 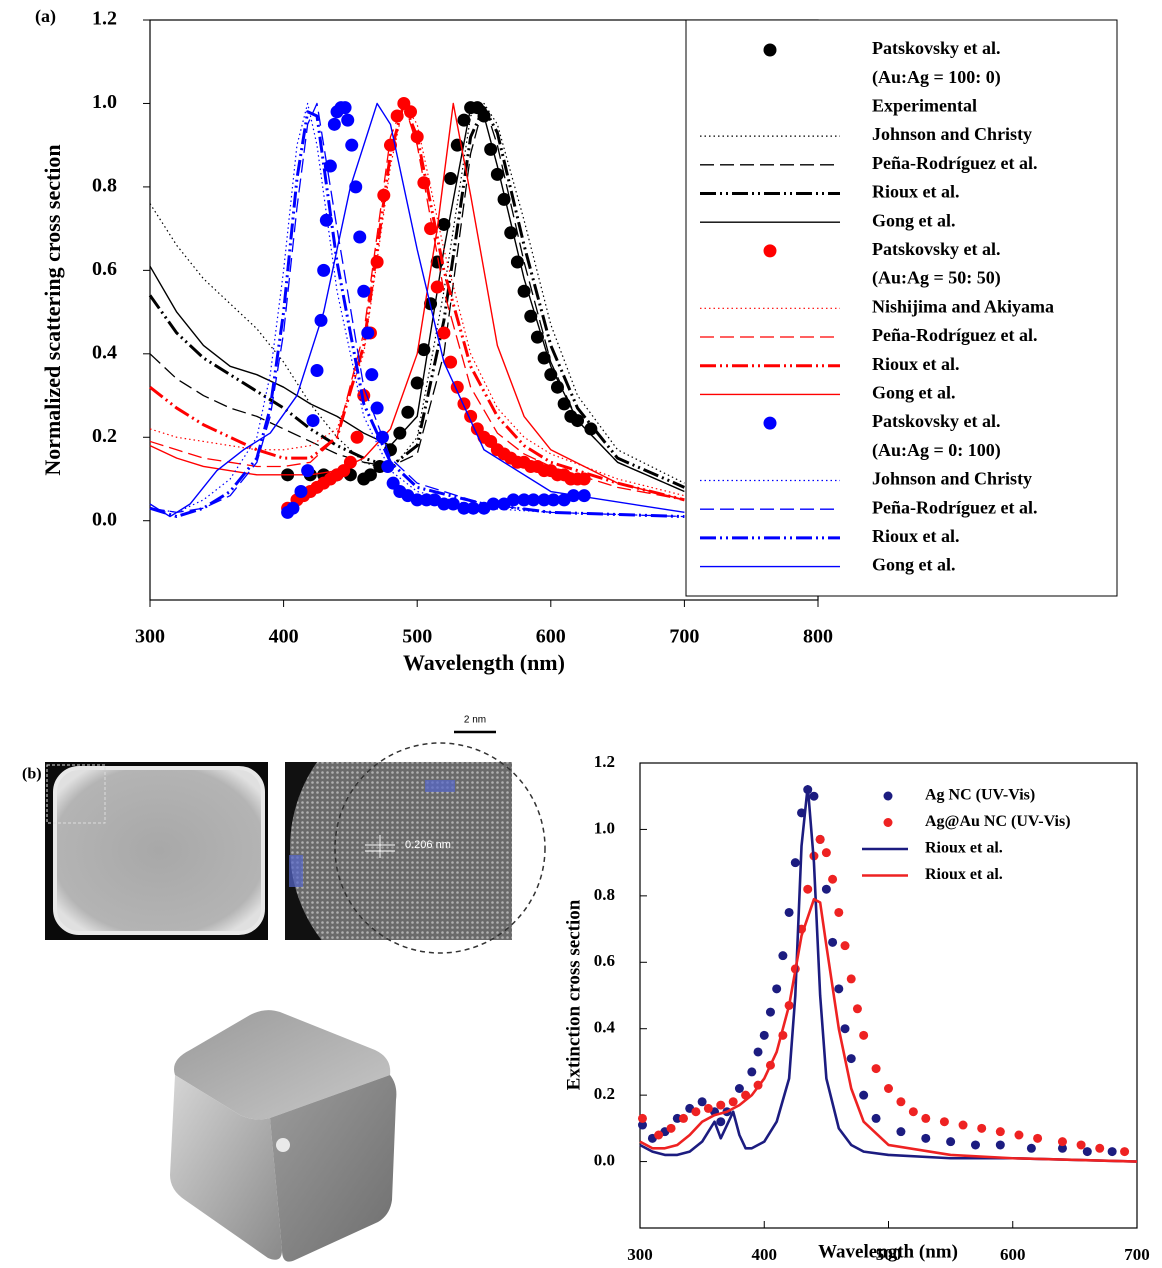 What do you see at coordinates (924, 106) in the screenshot?
I see `legend-note: Experimental` at bounding box center [924, 106].